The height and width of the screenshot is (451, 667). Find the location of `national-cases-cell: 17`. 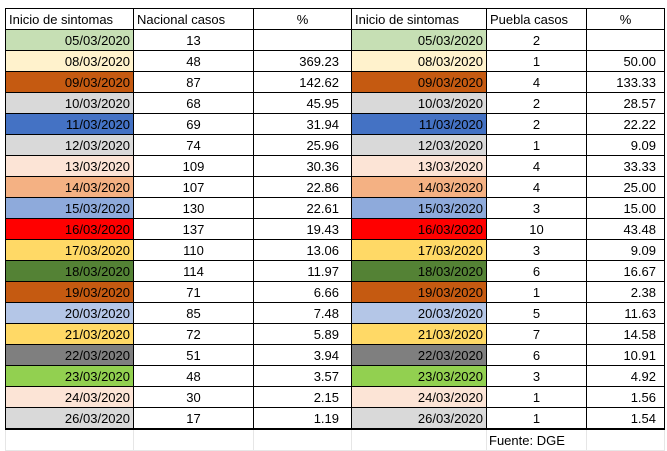

national-cases-cell: 17 is located at coordinates (193, 418).